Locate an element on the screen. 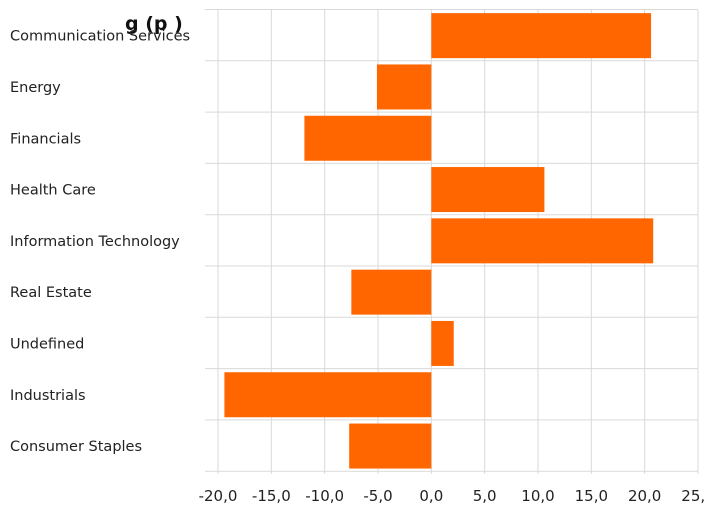 The width and height of the screenshot is (704, 506). chart-title: g (p ) is located at coordinates (154, 24).